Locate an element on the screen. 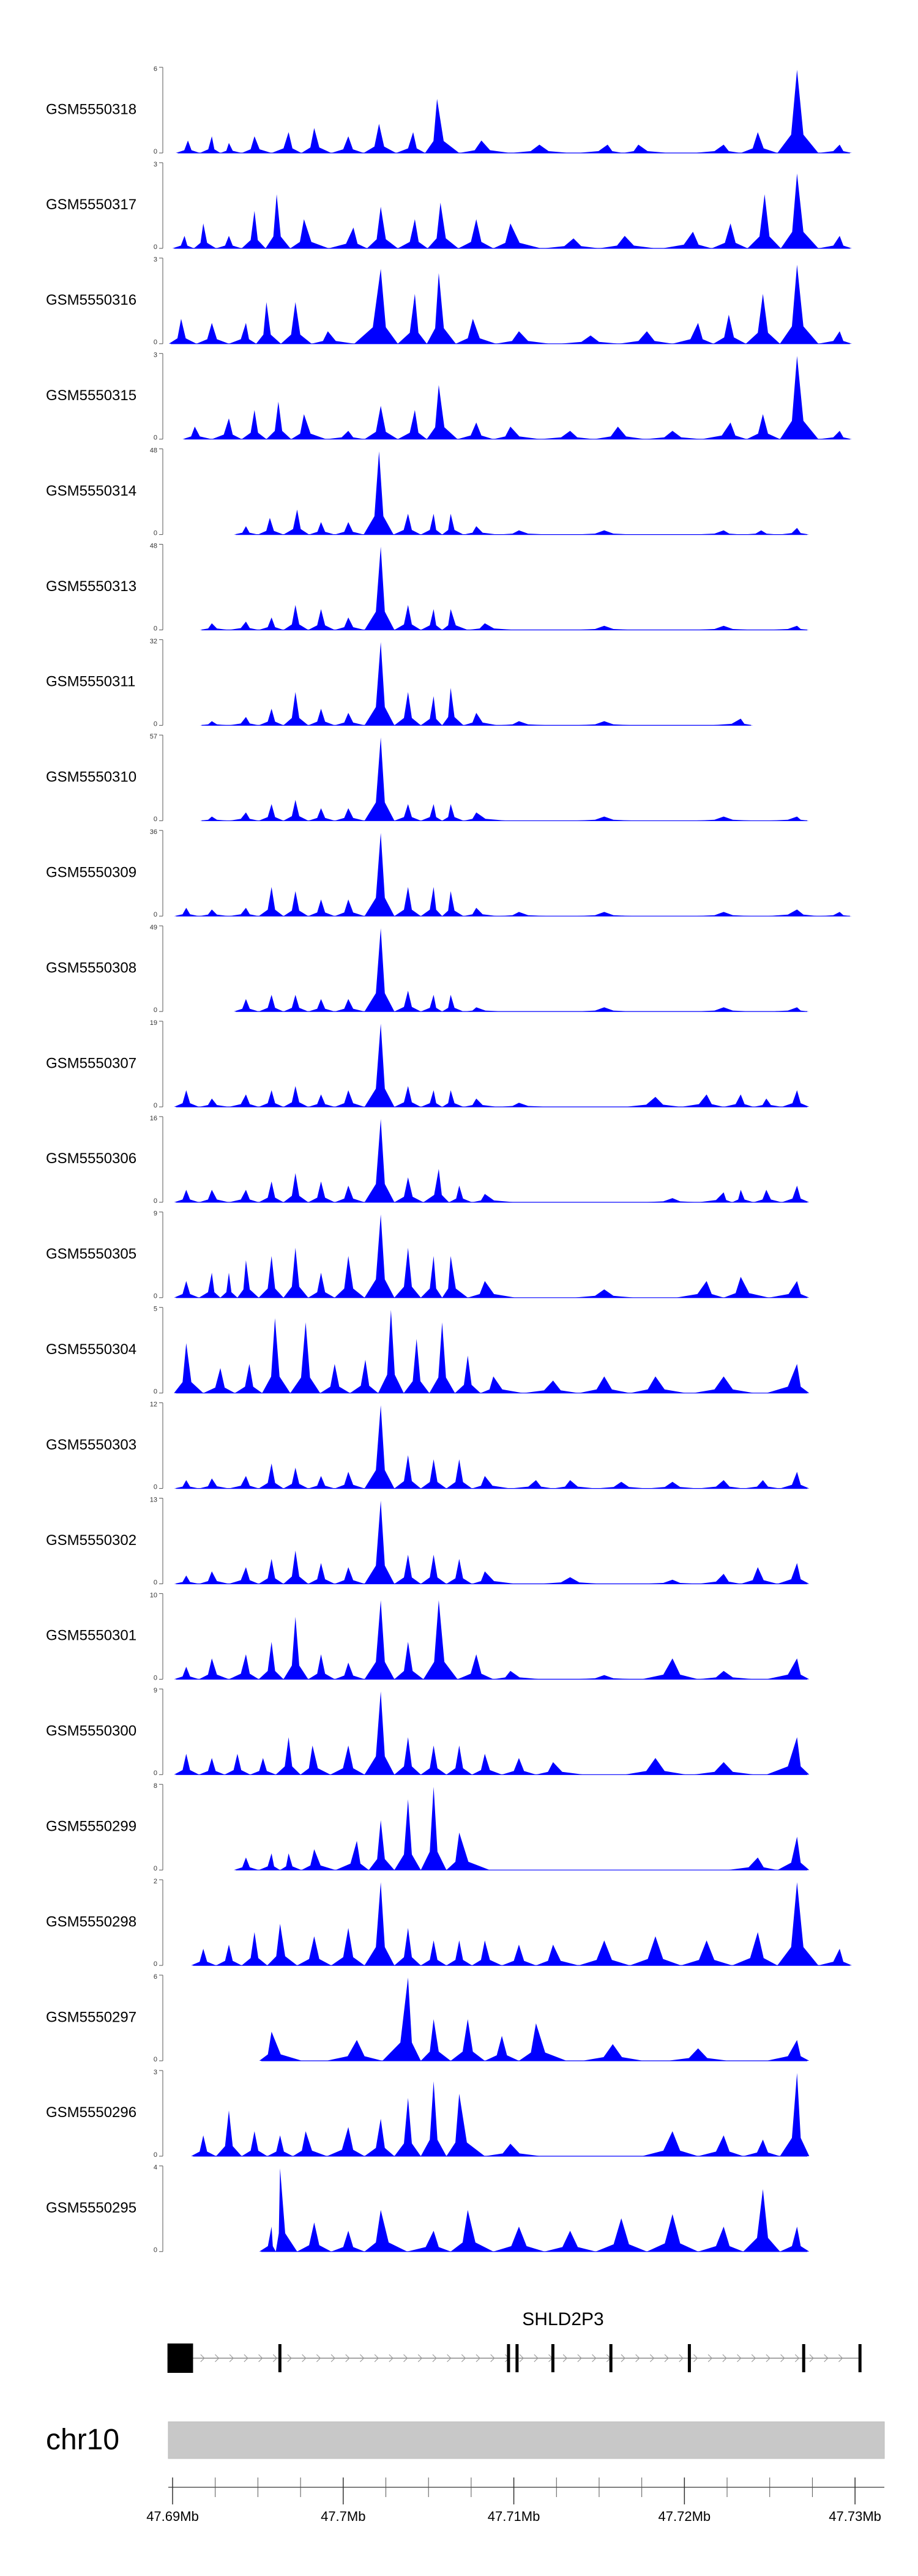  track: GSM5550305 9 0 is located at coordinates (428, 1255).